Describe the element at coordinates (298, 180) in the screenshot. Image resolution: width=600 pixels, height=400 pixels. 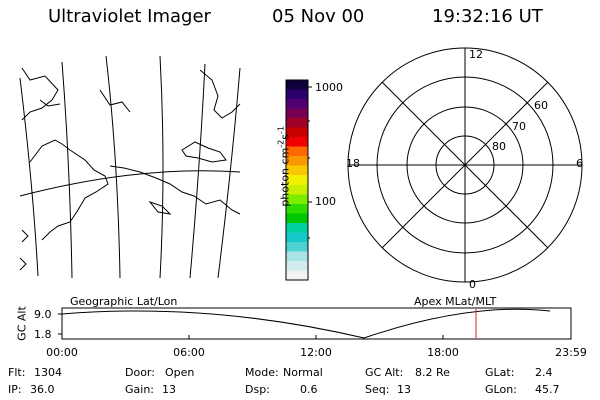
I see `colorbar` at that location.